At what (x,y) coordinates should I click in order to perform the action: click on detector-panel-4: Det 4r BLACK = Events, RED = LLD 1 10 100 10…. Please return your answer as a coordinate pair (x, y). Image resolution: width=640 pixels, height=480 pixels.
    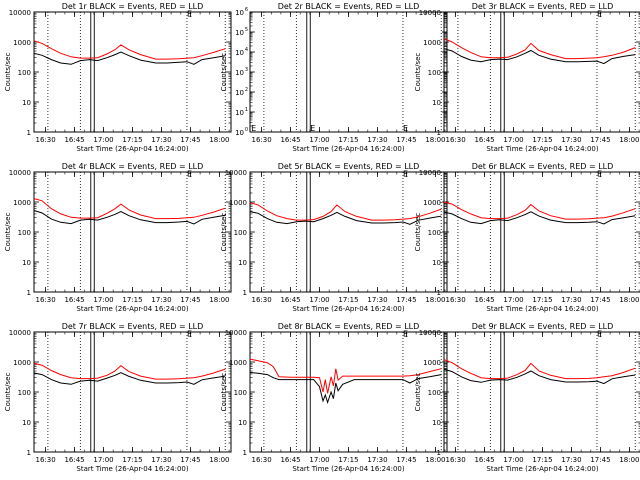
    Looking at the image, I should click on (118, 237).